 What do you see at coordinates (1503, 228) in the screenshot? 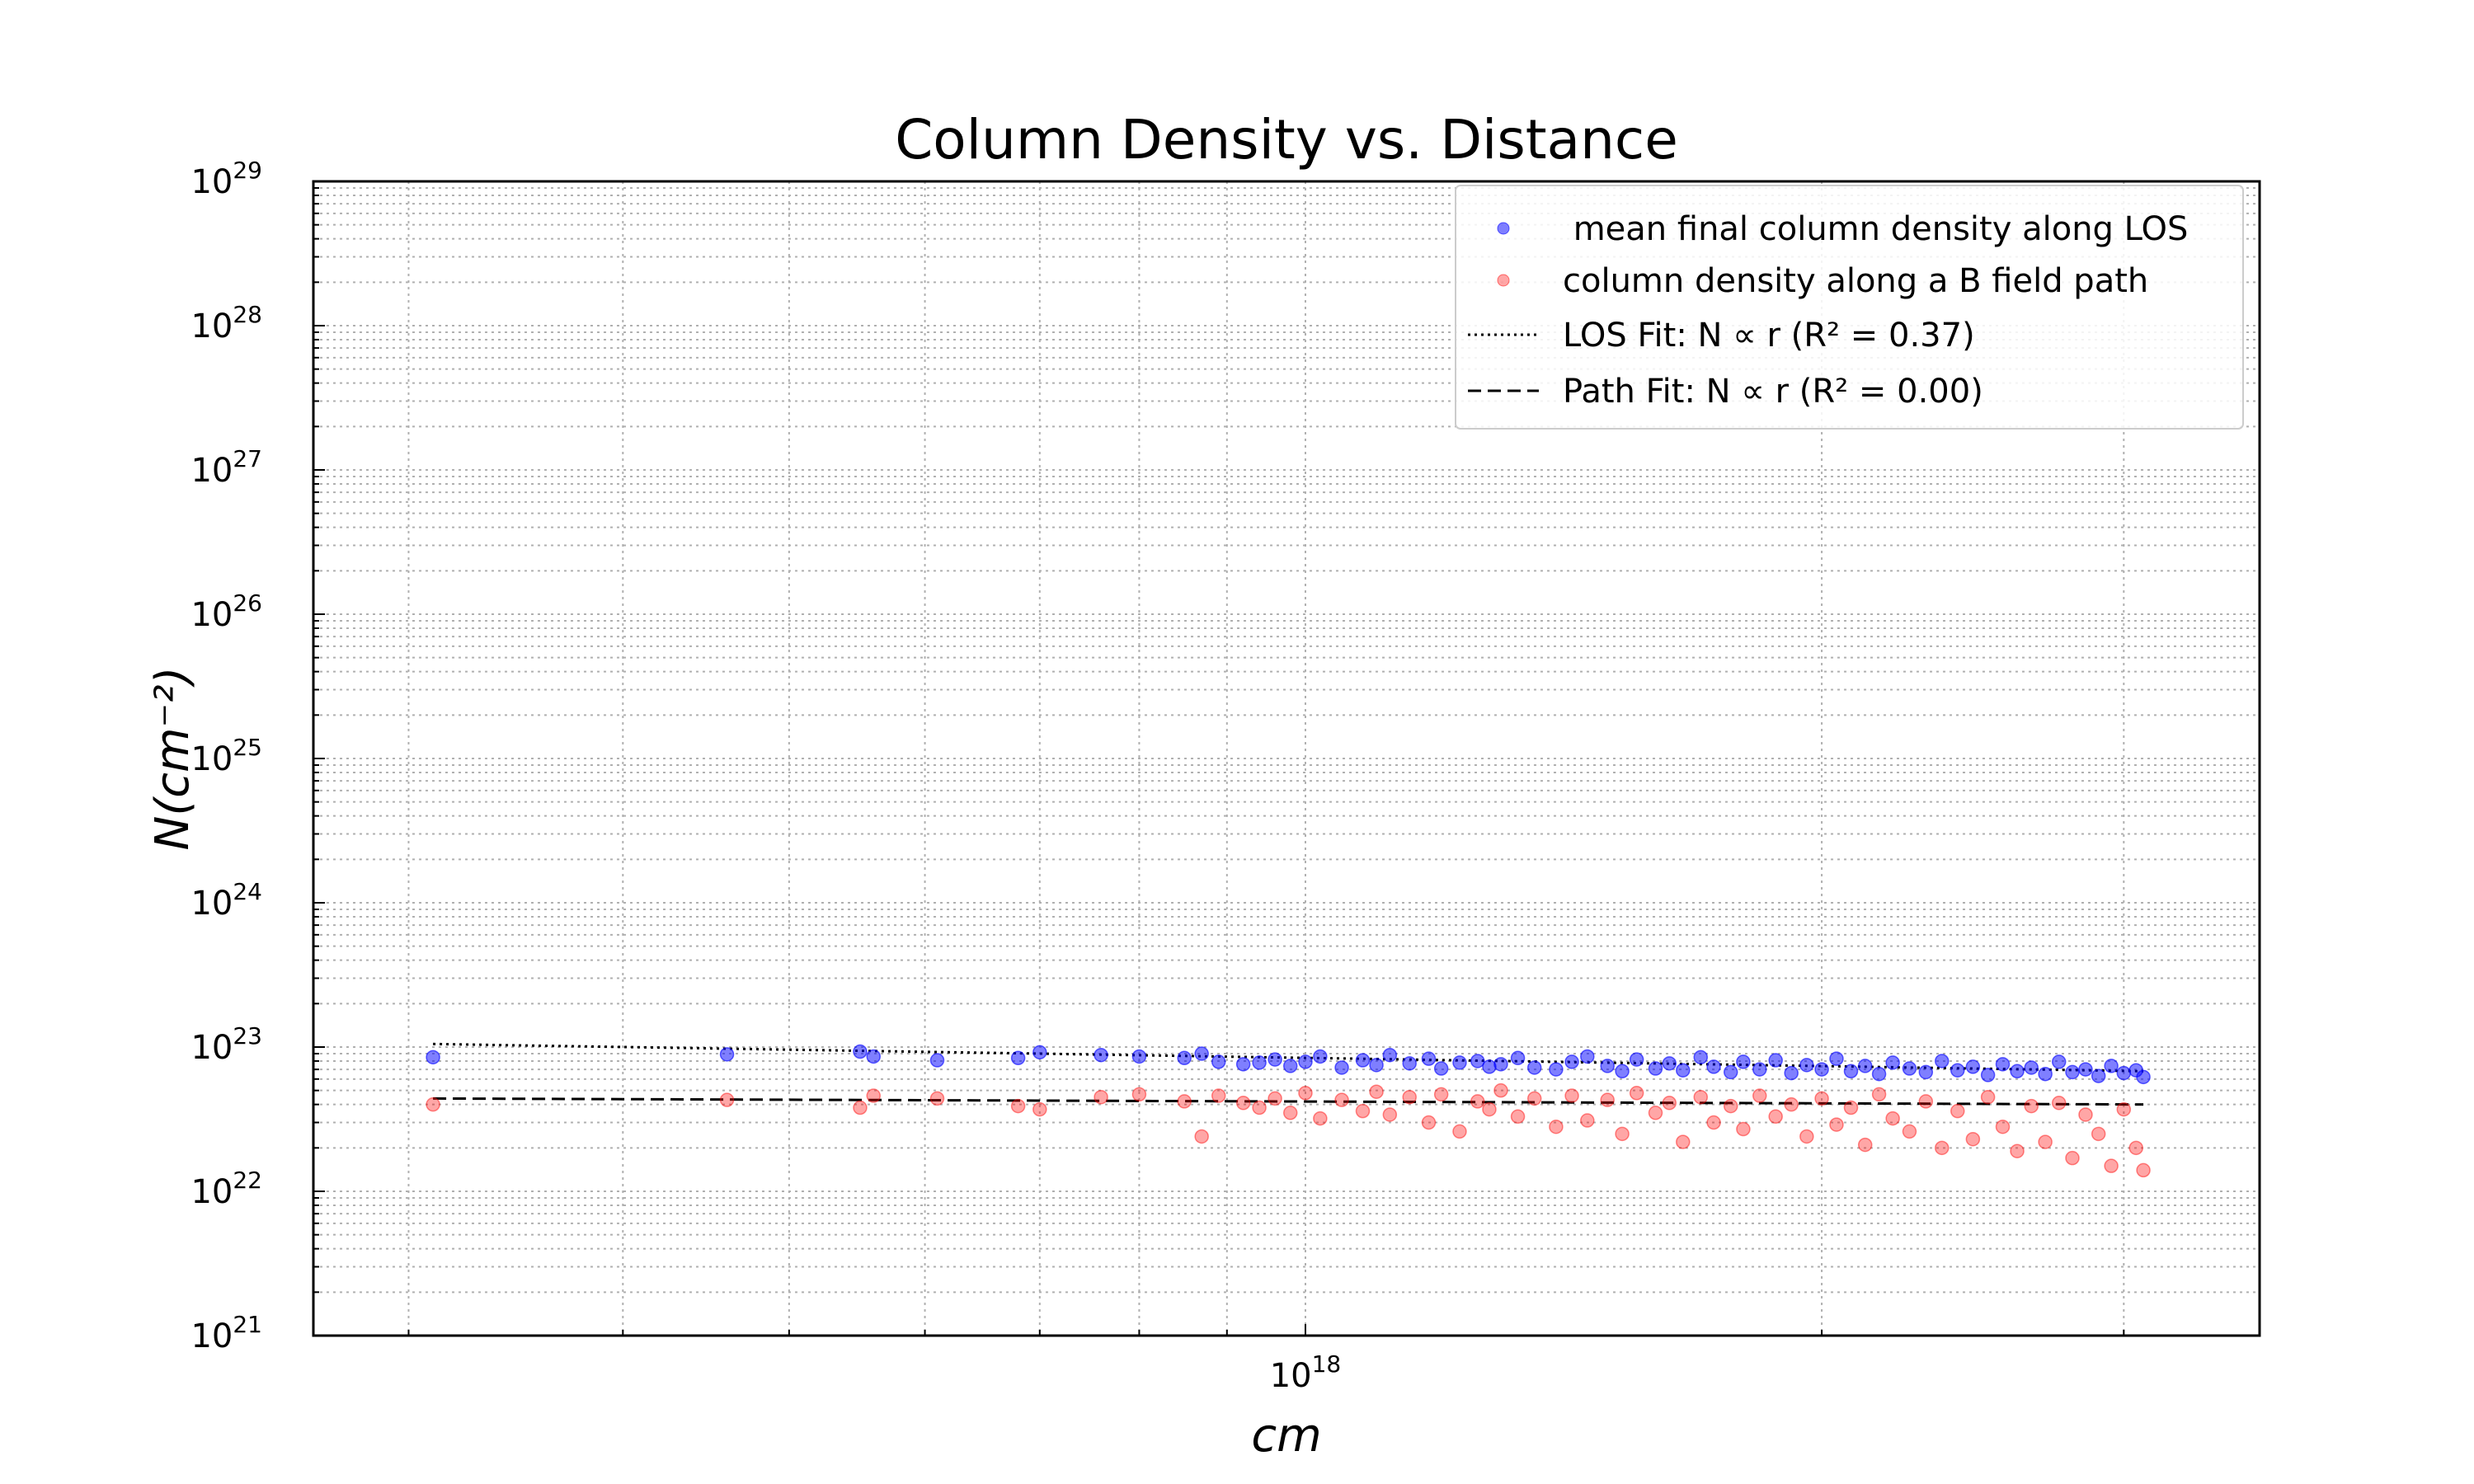
I see `legend-marker-los` at bounding box center [1503, 228].